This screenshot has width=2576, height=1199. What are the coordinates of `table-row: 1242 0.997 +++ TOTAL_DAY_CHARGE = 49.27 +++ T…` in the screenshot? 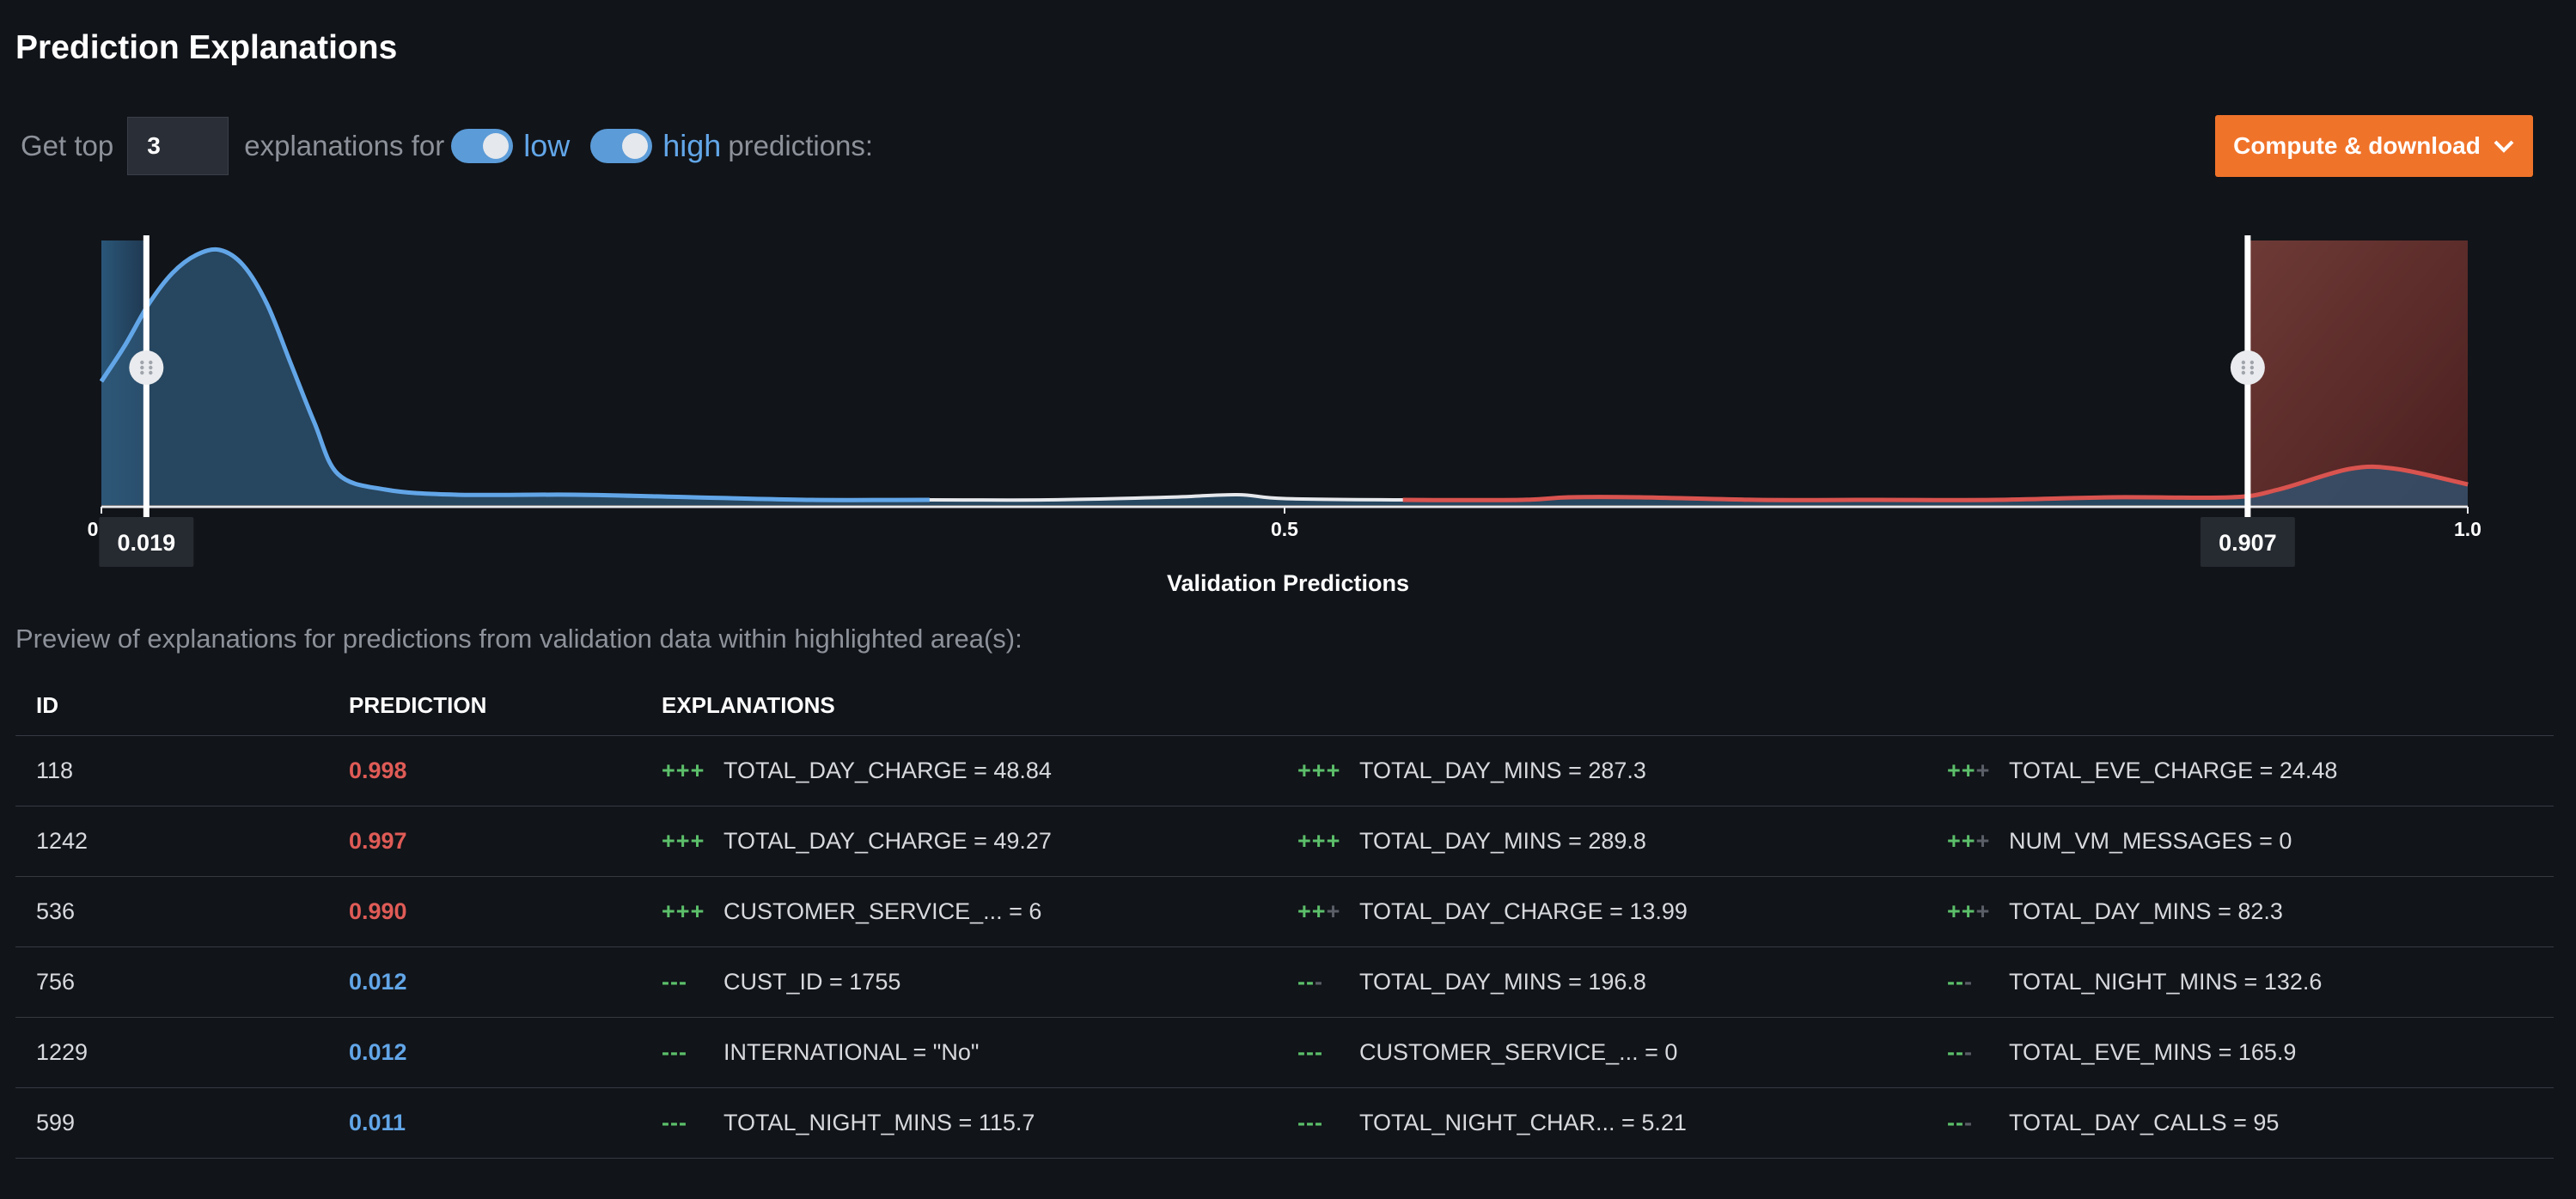 It's located at (1284, 841).